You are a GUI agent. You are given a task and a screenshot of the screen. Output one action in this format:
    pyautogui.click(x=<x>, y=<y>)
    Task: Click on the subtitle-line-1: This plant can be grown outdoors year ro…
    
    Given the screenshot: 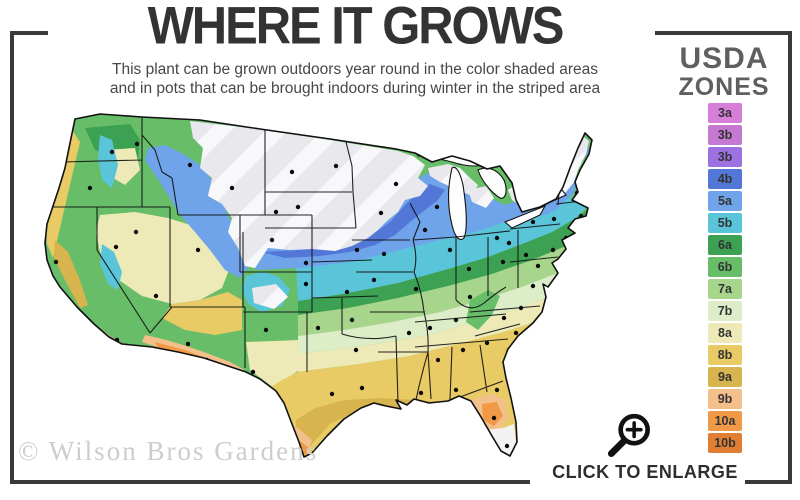 What is the action you would take?
    pyautogui.click(x=355, y=69)
    